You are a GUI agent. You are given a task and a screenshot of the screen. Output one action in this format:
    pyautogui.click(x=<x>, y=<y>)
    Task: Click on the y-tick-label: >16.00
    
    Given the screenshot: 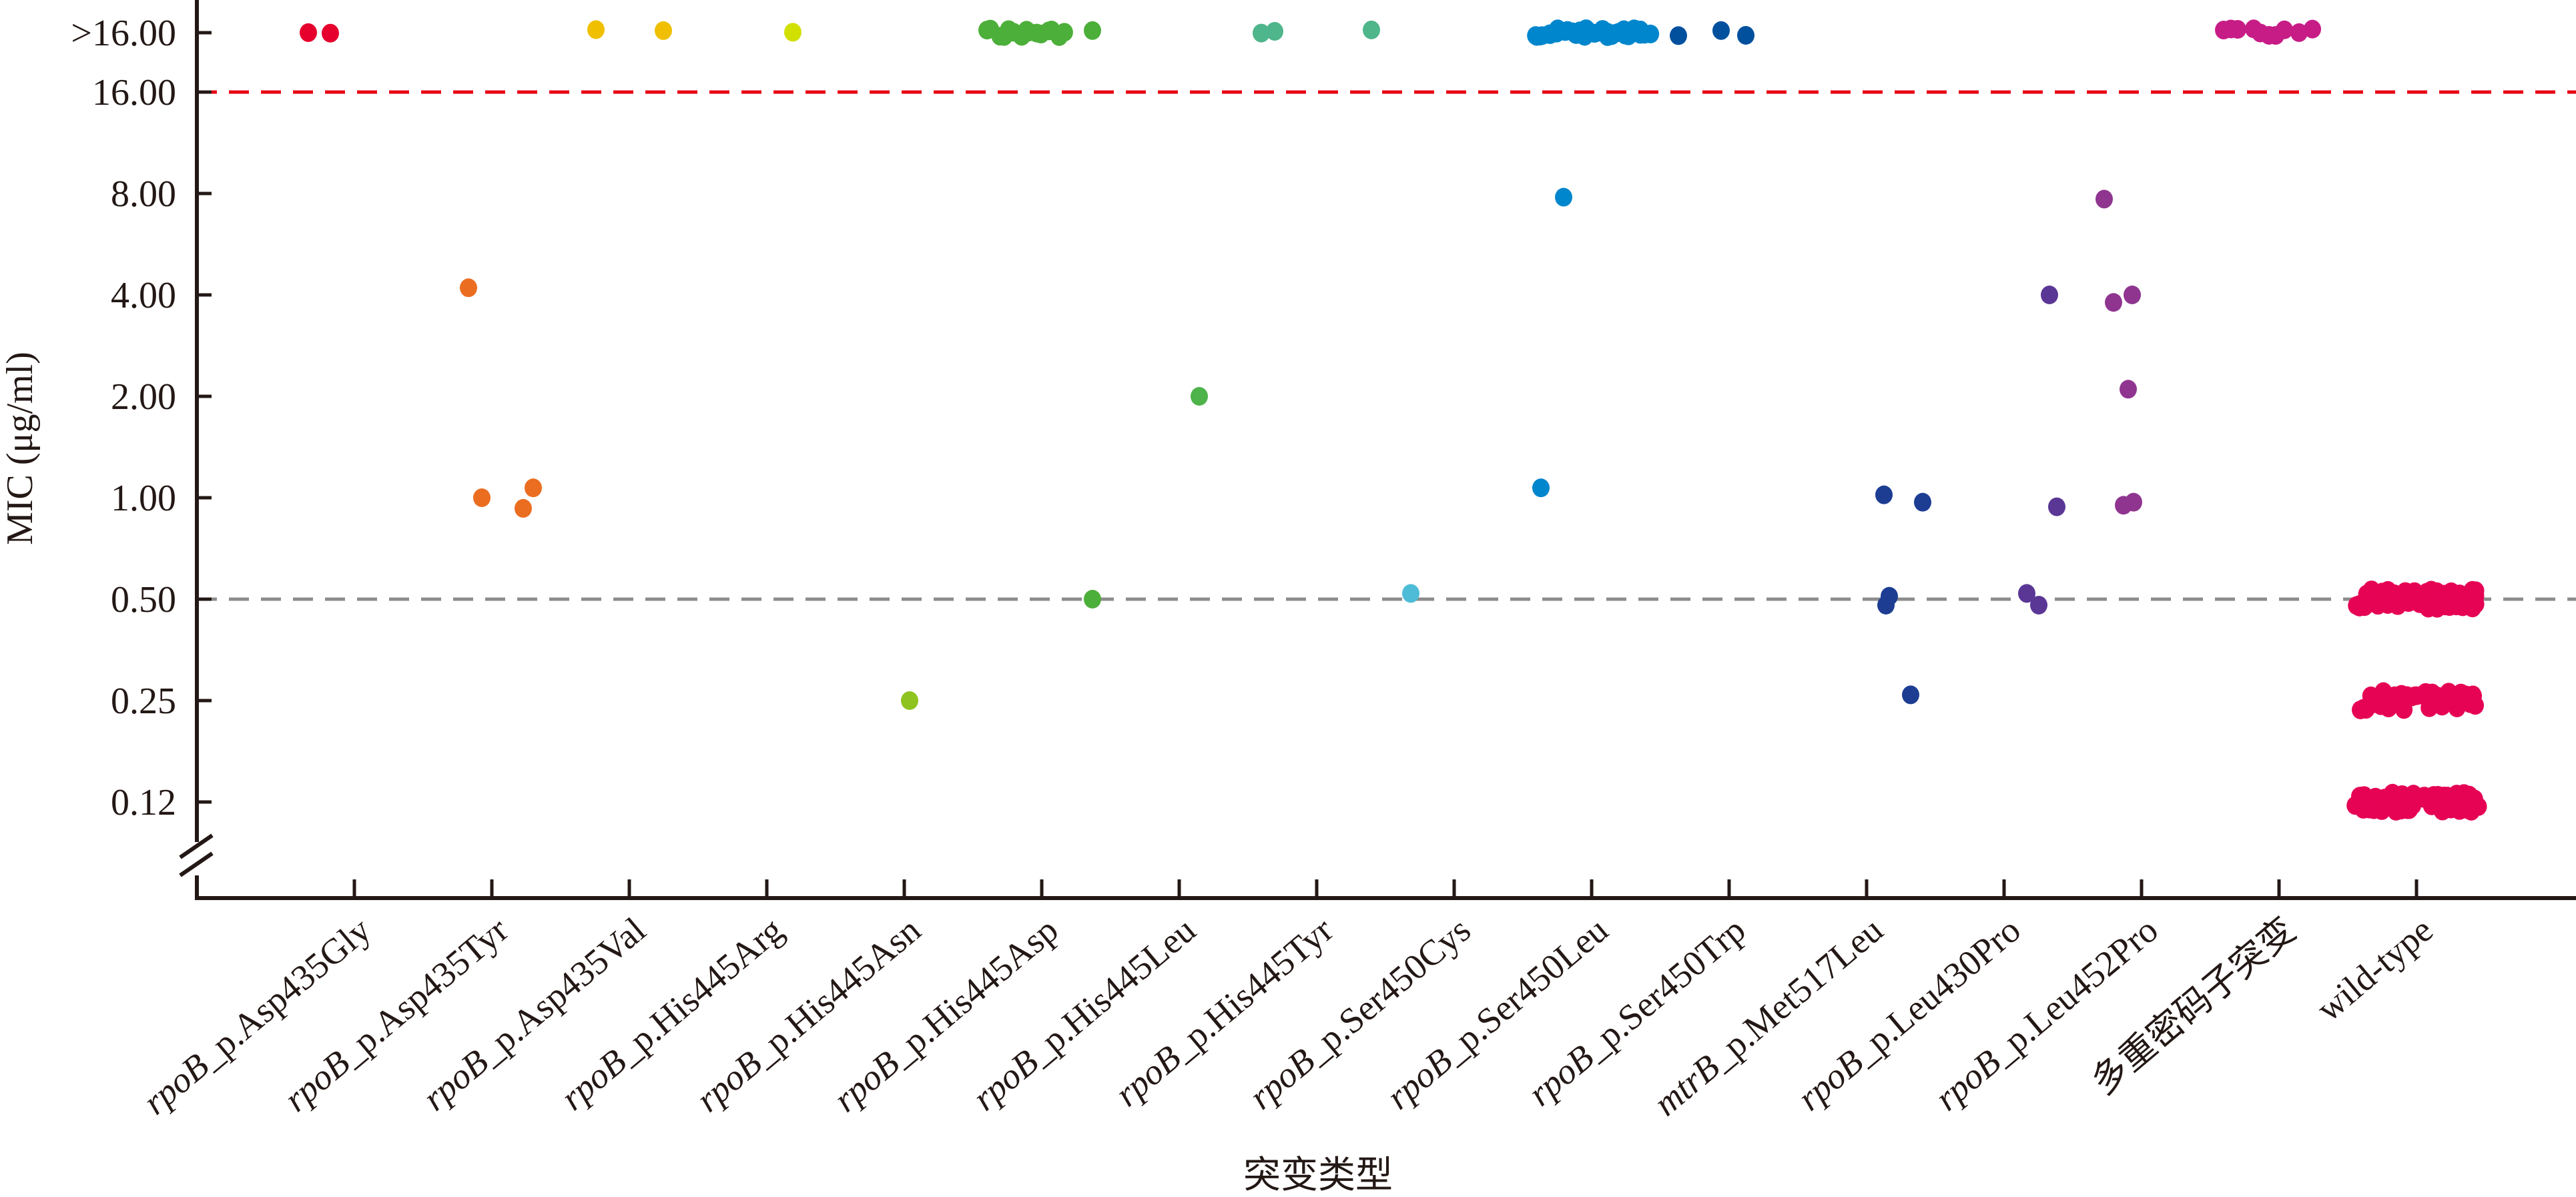 What is the action you would take?
    pyautogui.click(x=124, y=33)
    